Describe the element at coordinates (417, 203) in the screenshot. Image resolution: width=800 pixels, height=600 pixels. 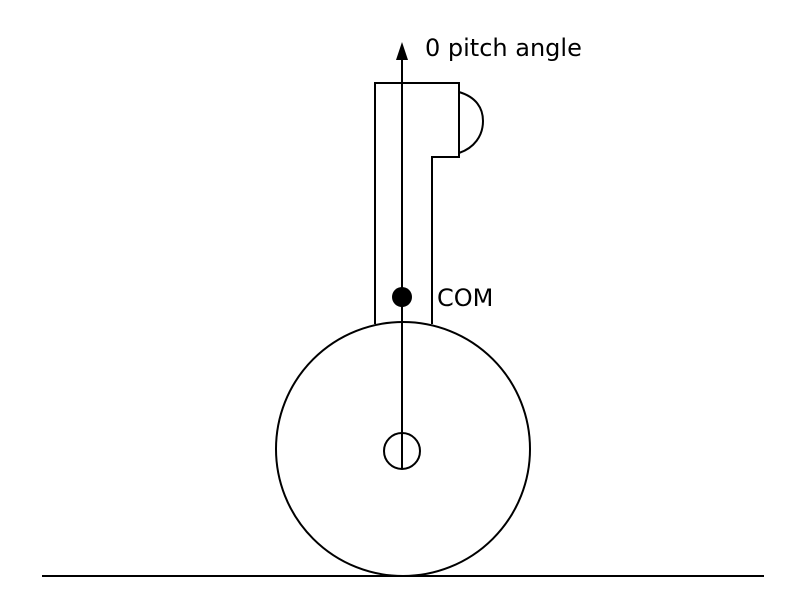
I see `robot-body` at that location.